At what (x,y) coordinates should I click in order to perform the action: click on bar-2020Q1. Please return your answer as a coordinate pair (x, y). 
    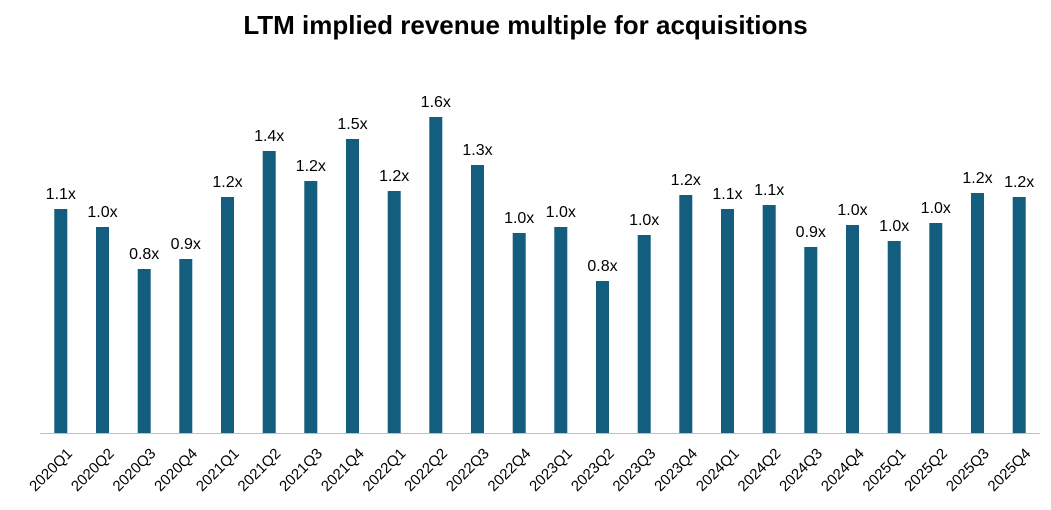
    Looking at the image, I should click on (61, 321).